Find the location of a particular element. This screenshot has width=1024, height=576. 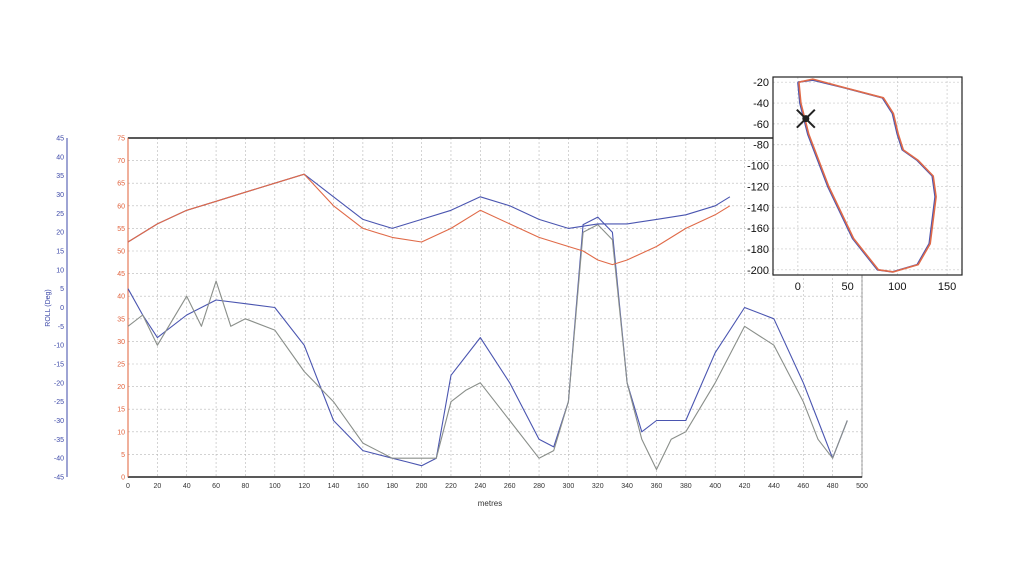

inset-y-tick-label: -140 is located at coordinates (758, 208).